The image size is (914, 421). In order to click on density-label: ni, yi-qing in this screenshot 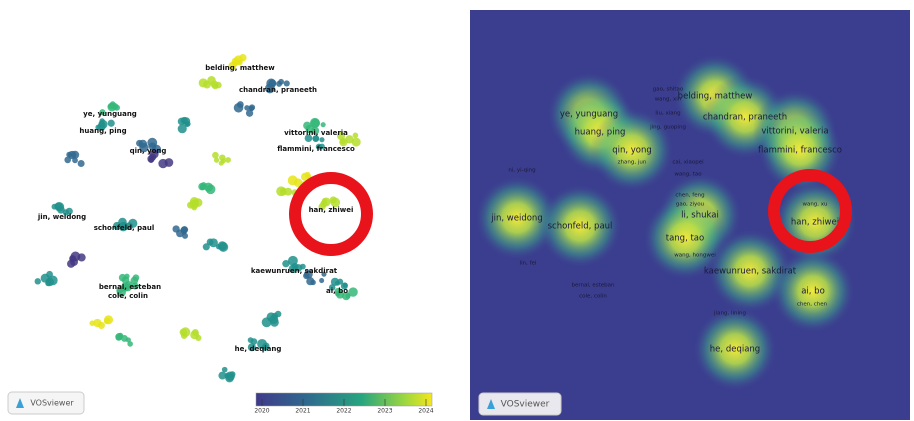, I will do `click(521, 171)`.